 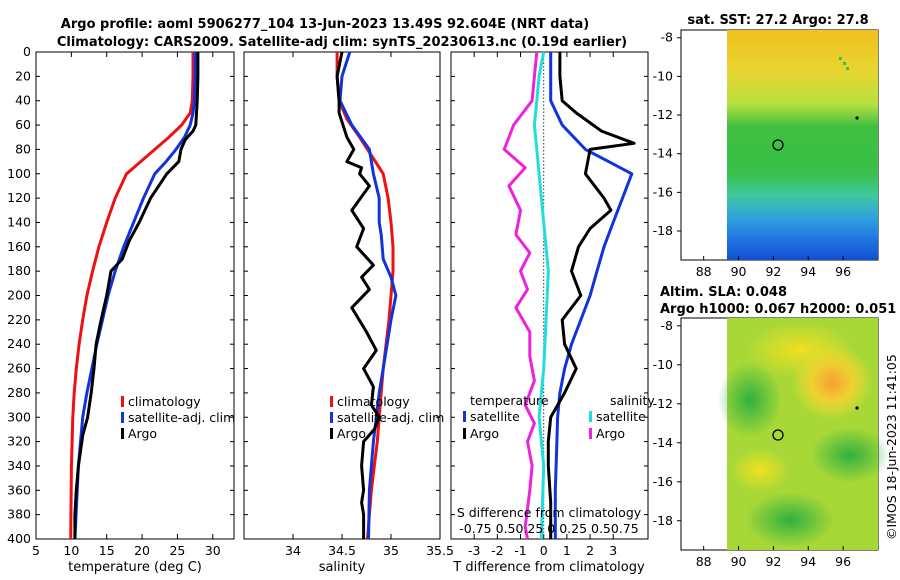 I want to click on x-tick-label: 25, so click(x=177, y=550).